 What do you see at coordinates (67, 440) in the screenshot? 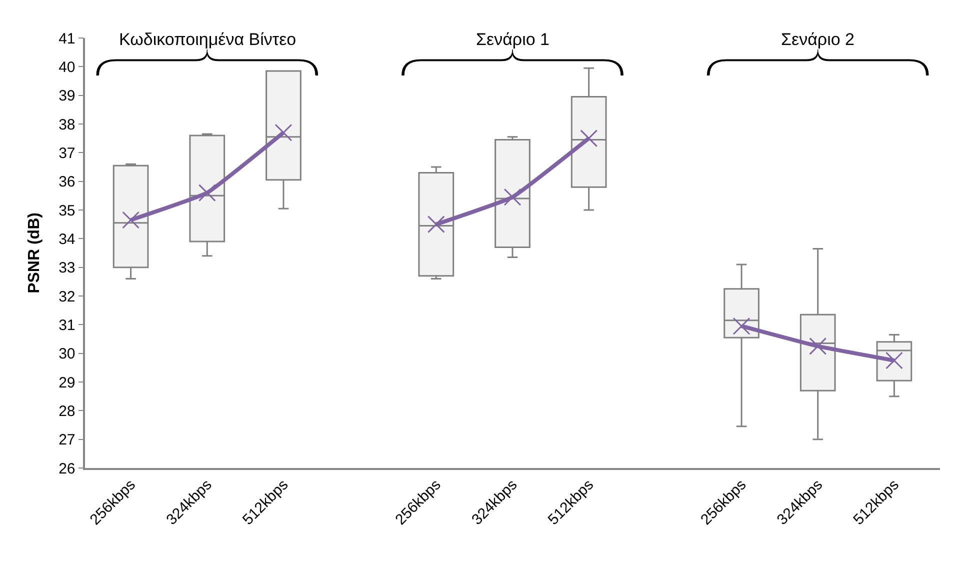
I see `y-tick-label: 27` at bounding box center [67, 440].